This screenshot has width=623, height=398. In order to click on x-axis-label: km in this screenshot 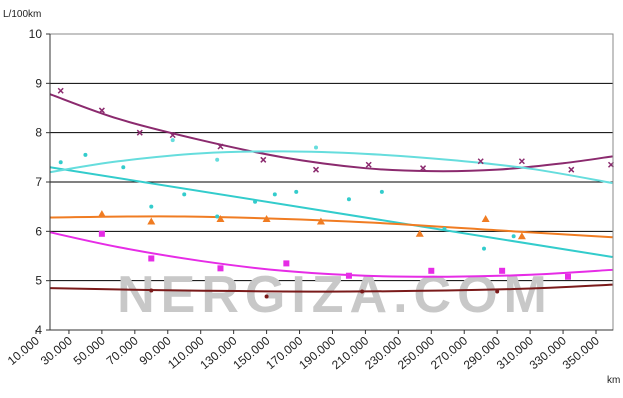, I will do `click(613, 380)`.